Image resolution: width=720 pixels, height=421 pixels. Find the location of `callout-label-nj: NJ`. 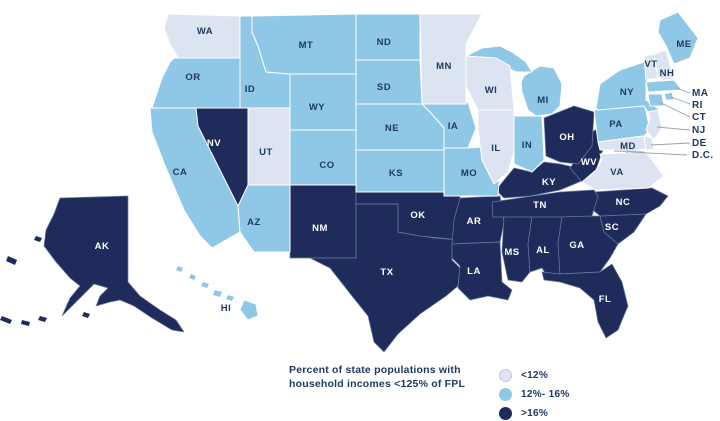

callout-label-nj: NJ is located at coordinates (699, 130).